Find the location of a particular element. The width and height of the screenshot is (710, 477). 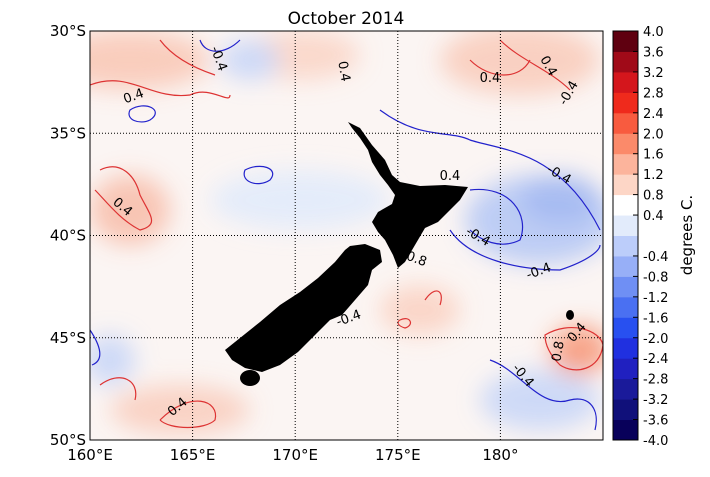

colorbar-tick-label: 0.8 is located at coordinates (653, 196).